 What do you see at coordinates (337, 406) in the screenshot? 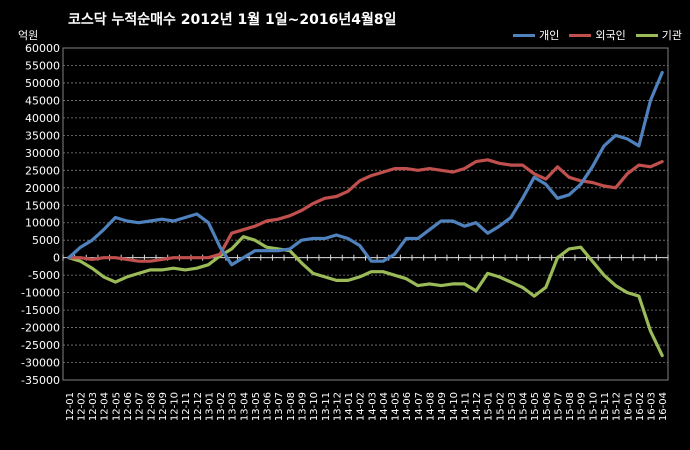
I see `x-tick-label: 13-12` at bounding box center [337, 406].